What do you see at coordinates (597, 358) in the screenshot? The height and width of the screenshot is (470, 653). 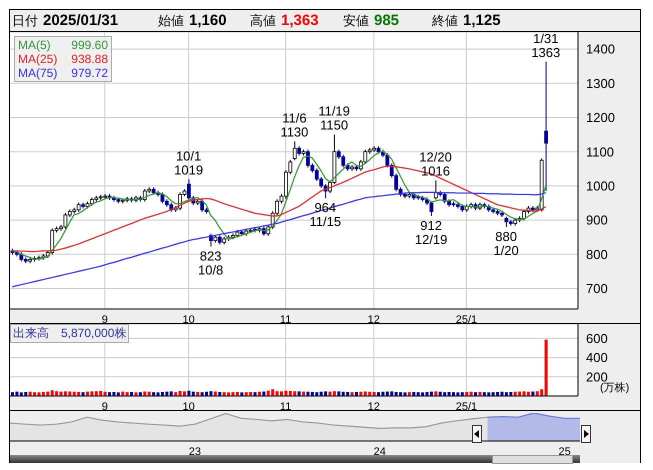 I see `y-tick-label: 400` at bounding box center [597, 358].